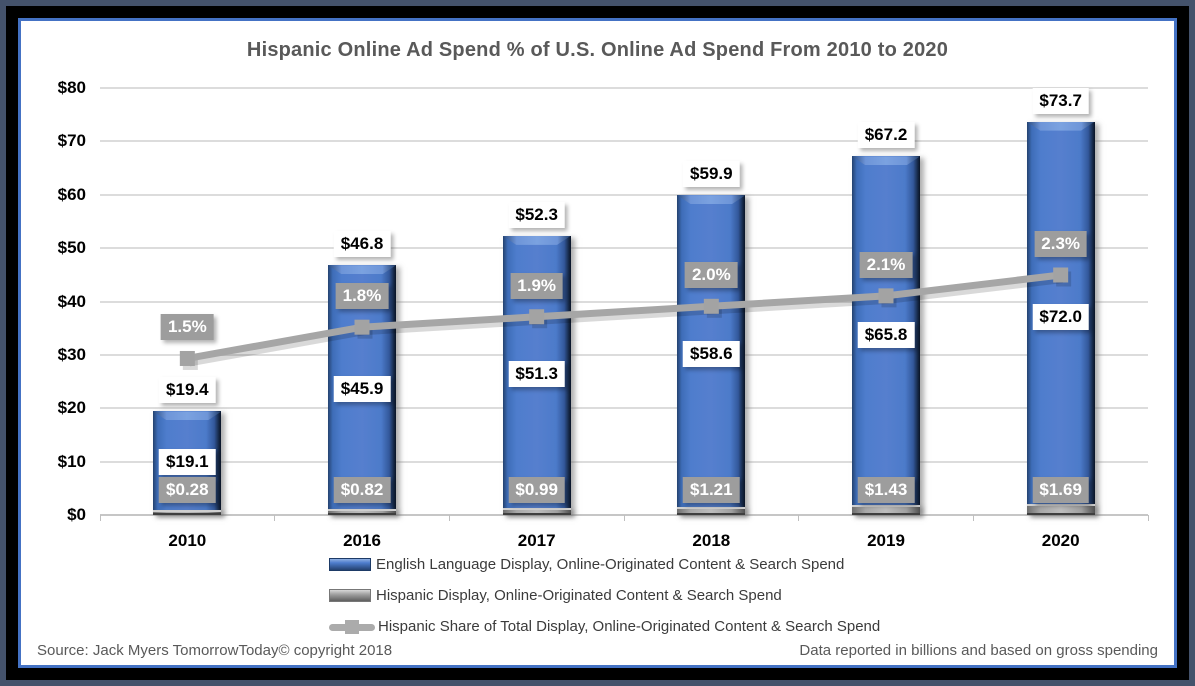  Describe the element at coordinates (350, 564) in the screenshot. I see `blue-bar-swatch-icon` at that location.